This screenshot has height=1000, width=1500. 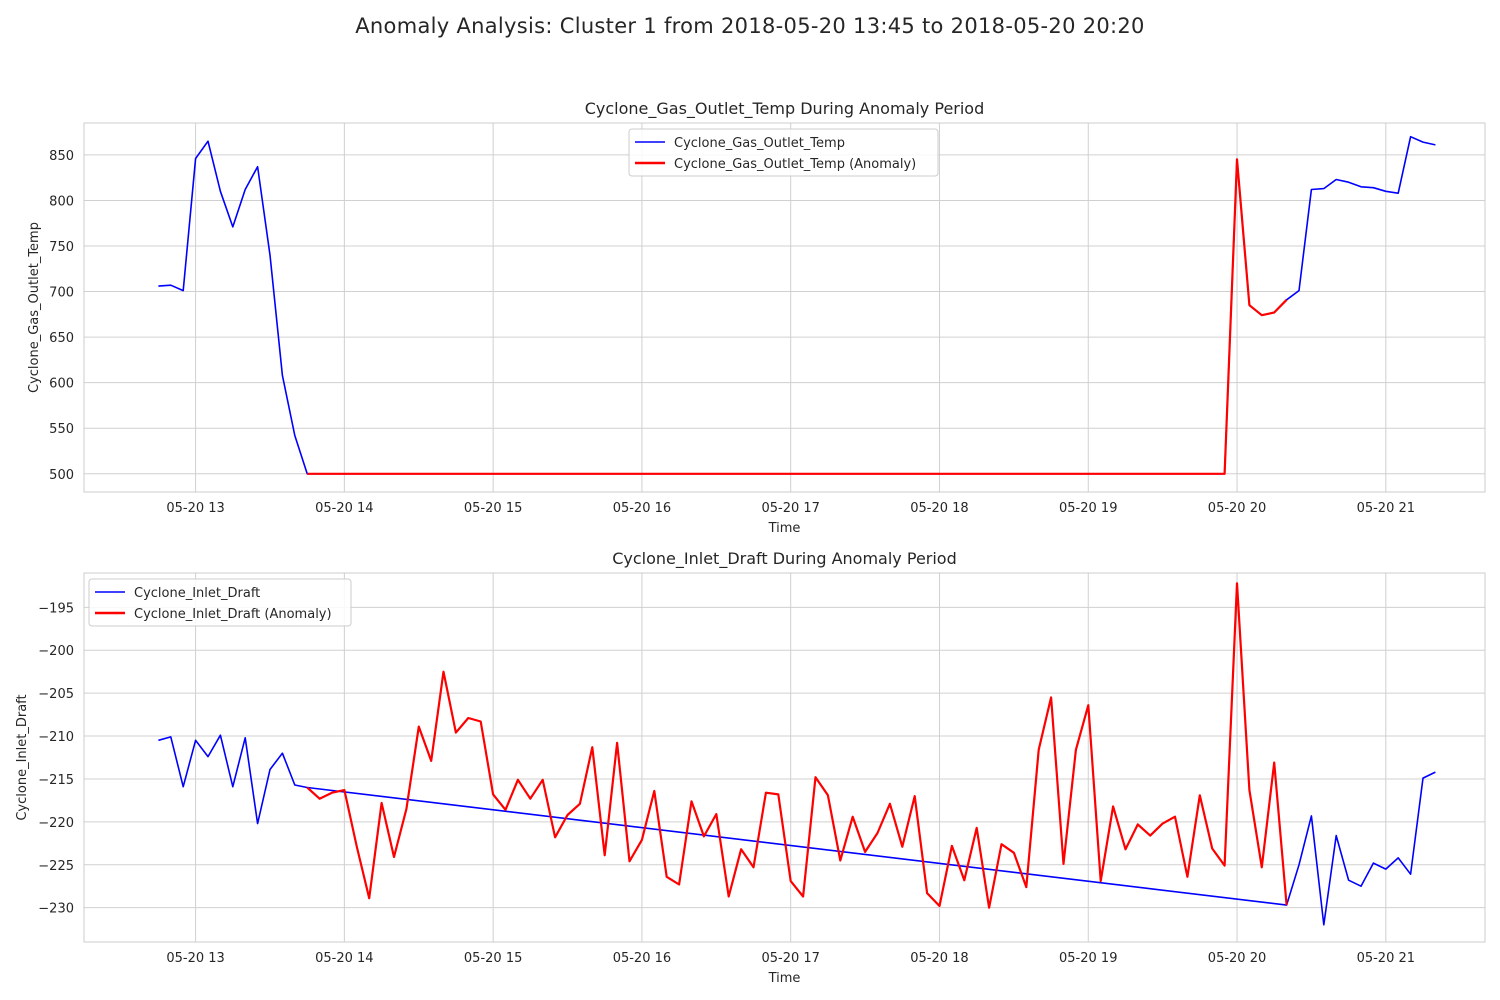 I want to click on y-tick-label: 500, so click(x=61, y=475).